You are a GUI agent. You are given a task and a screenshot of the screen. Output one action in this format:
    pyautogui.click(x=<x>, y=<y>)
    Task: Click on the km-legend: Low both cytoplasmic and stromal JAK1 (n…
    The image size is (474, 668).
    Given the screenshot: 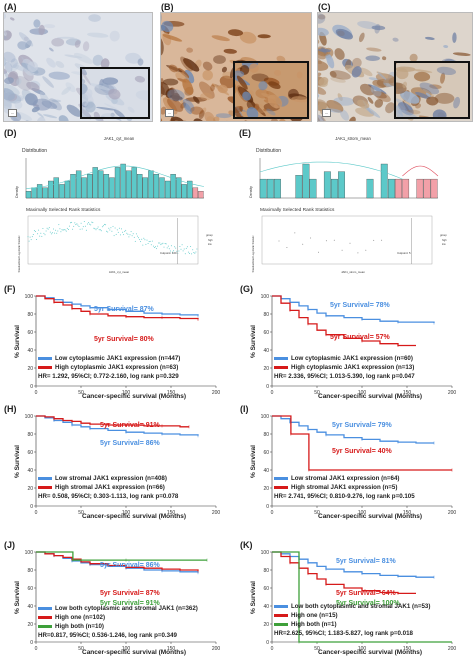 What is the action you would take?
    pyautogui.click(x=118, y=622)
    